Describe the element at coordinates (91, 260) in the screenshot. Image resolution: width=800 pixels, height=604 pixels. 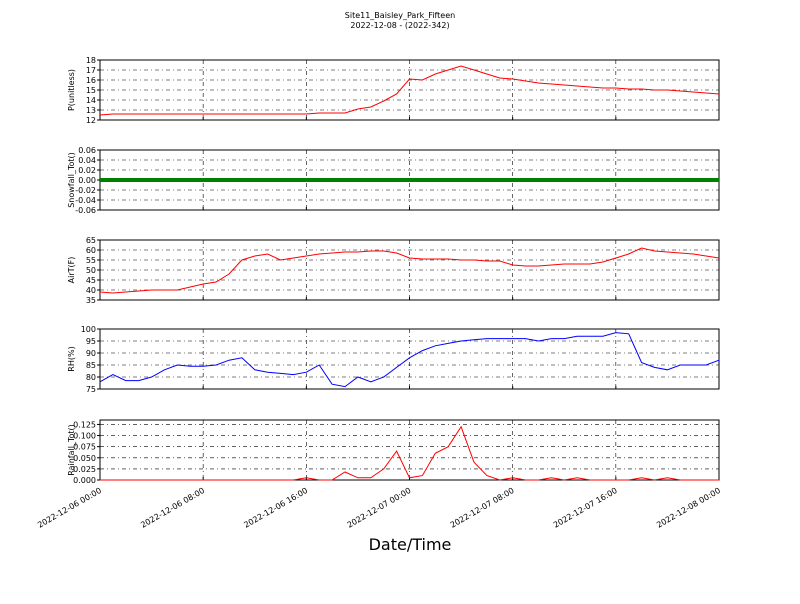
I see `y-tick-label: 55` at that location.